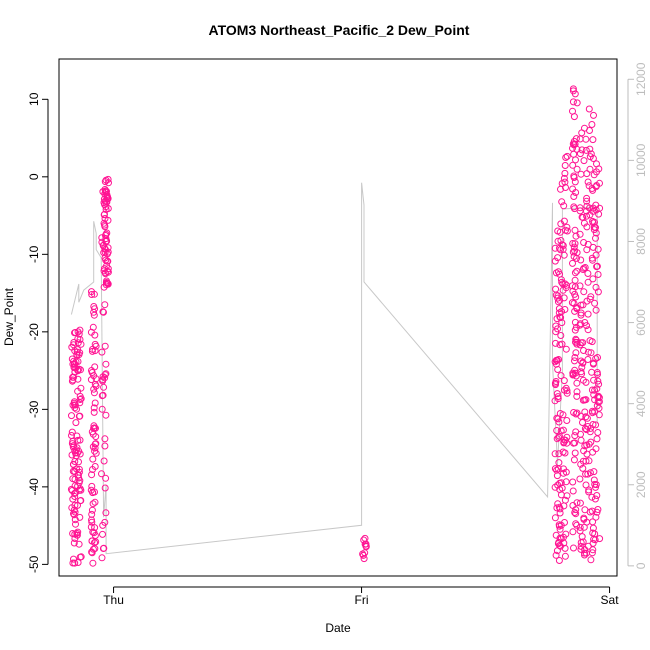 The image size is (650, 650). Describe the element at coordinates (641, 322) in the screenshot. I see `right-tick-label: 6000` at that location.